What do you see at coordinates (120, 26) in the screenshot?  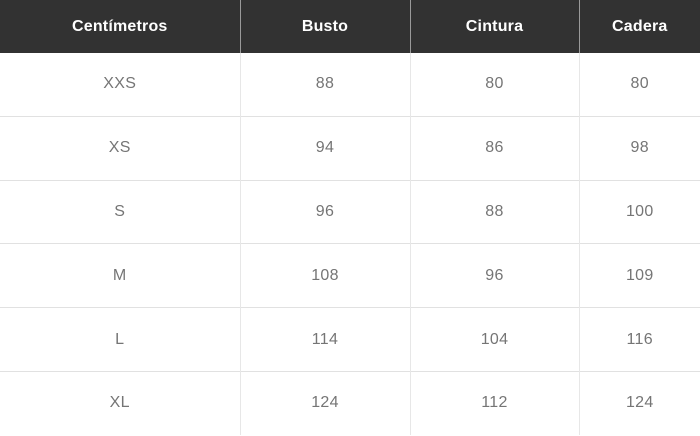 I see `header-cell-centimetros: Centímetros` at bounding box center [120, 26].